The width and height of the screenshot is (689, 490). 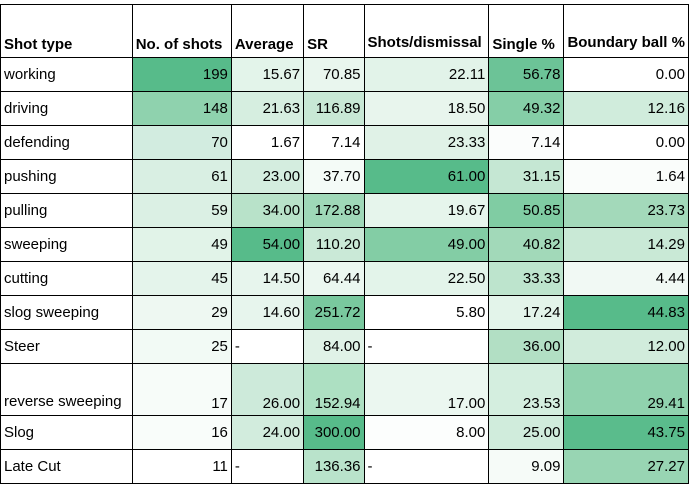 I want to click on cell-boundary-ball-pct: 27.27, so click(x=626, y=466).